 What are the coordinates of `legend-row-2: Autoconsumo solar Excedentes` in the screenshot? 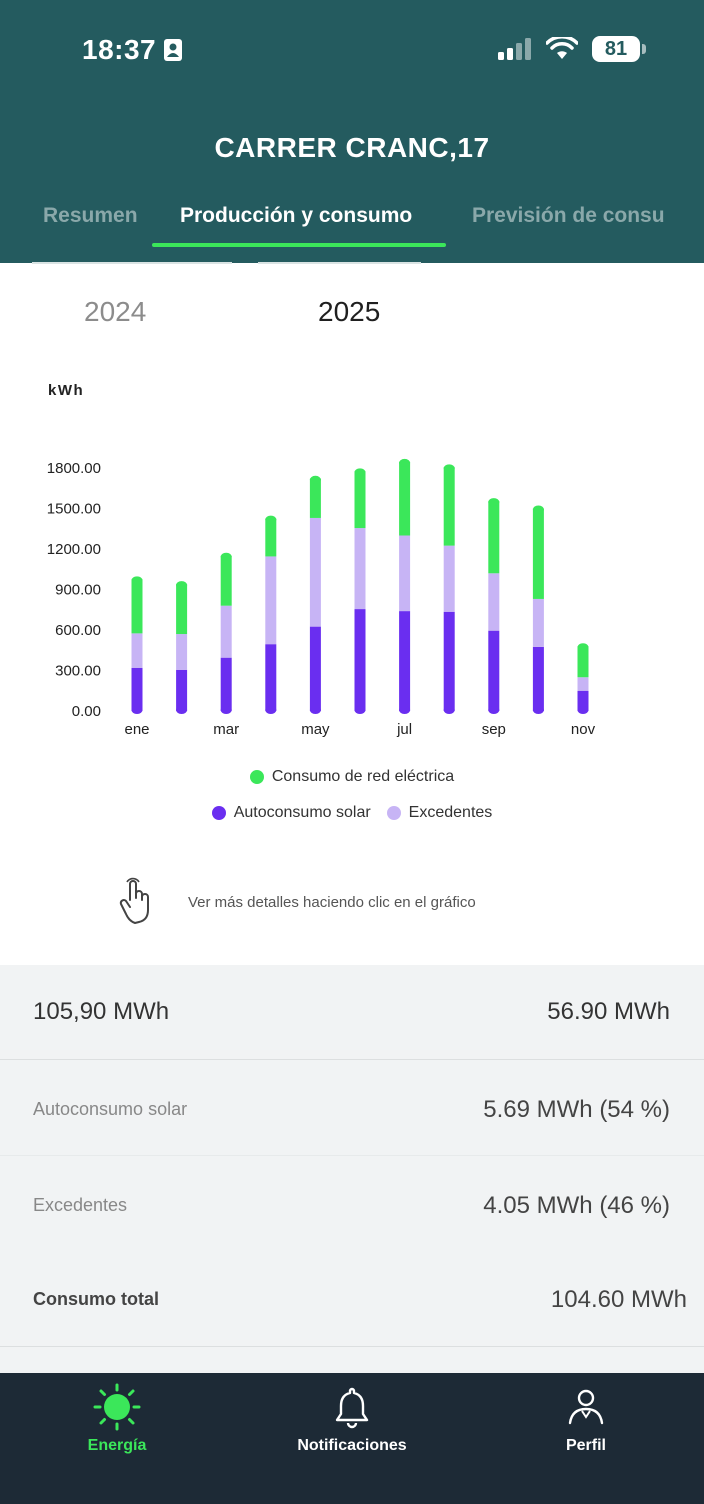 It's located at (352, 813).